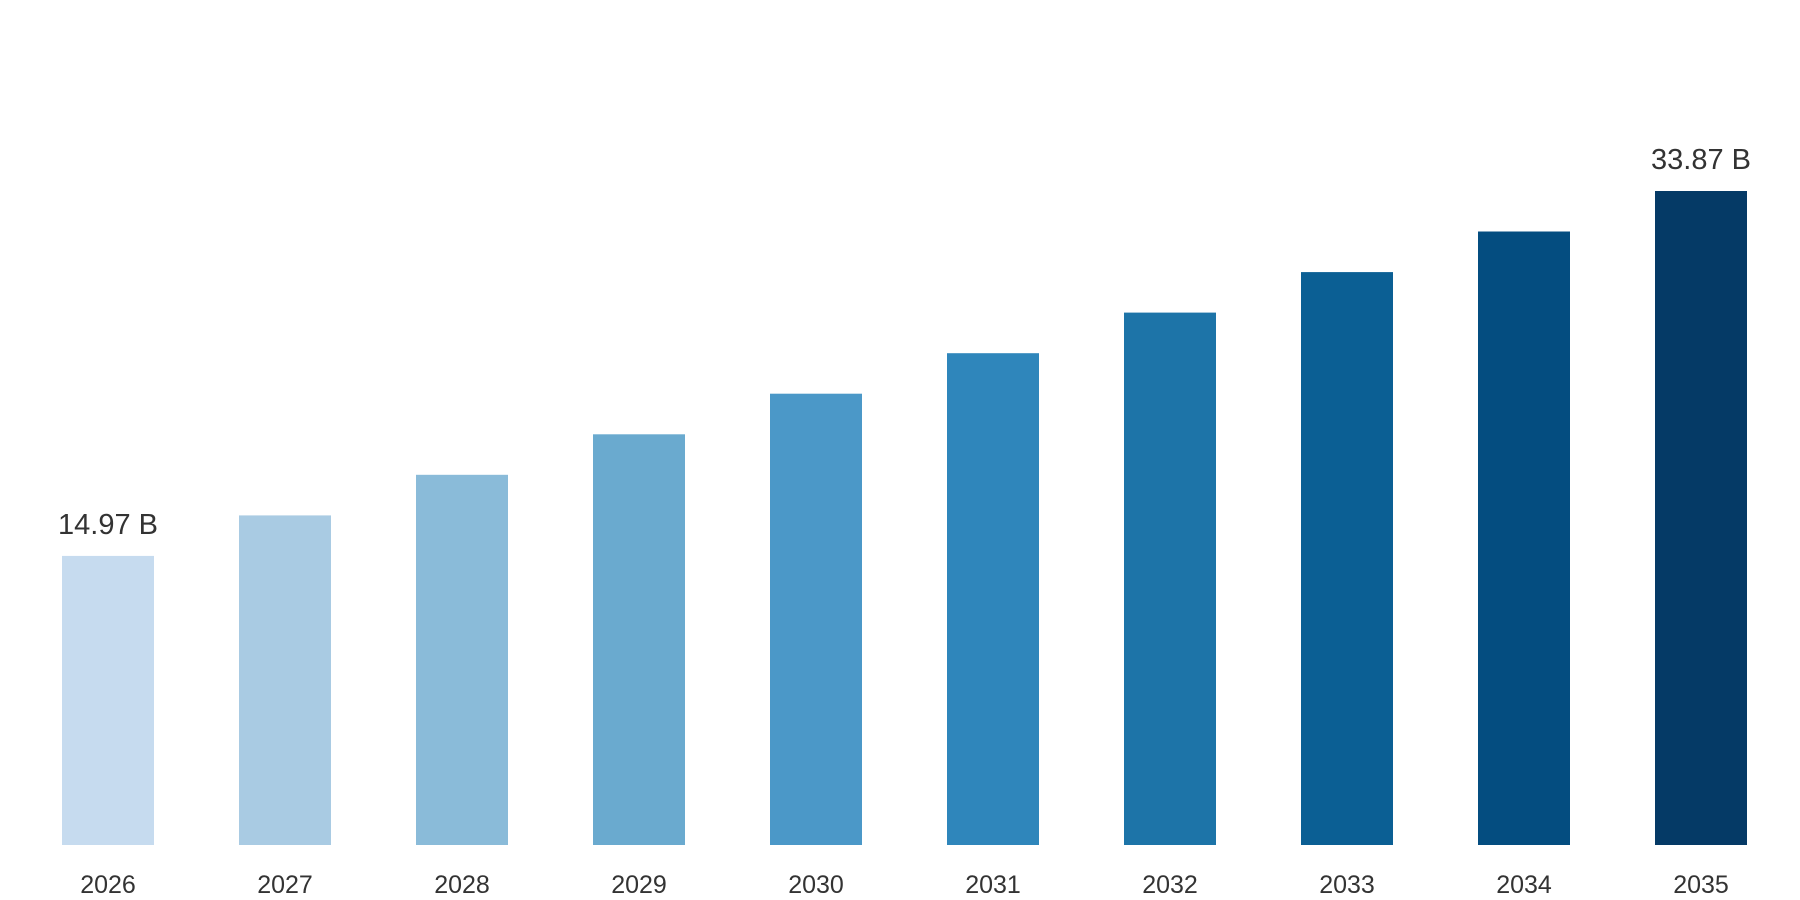 The image size is (1800, 900). Describe the element at coordinates (1170, 885) in the screenshot. I see `x-tick-label-2032: 2032` at that location.